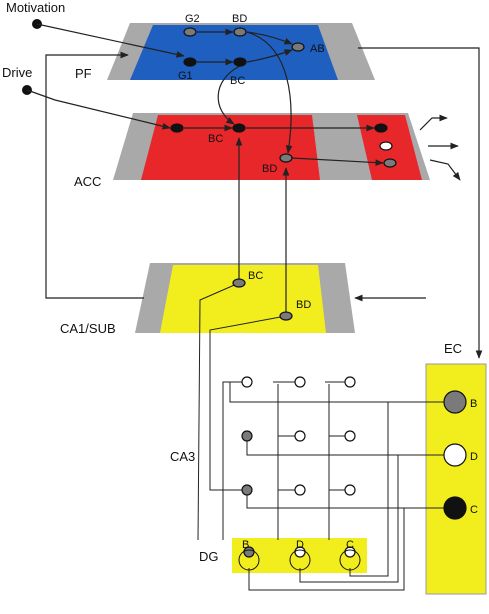 This screenshot has width=489, height=614. What do you see at coordinates (35, 7) in the screenshot?
I see `motivation-label: Motivation` at bounding box center [35, 7].